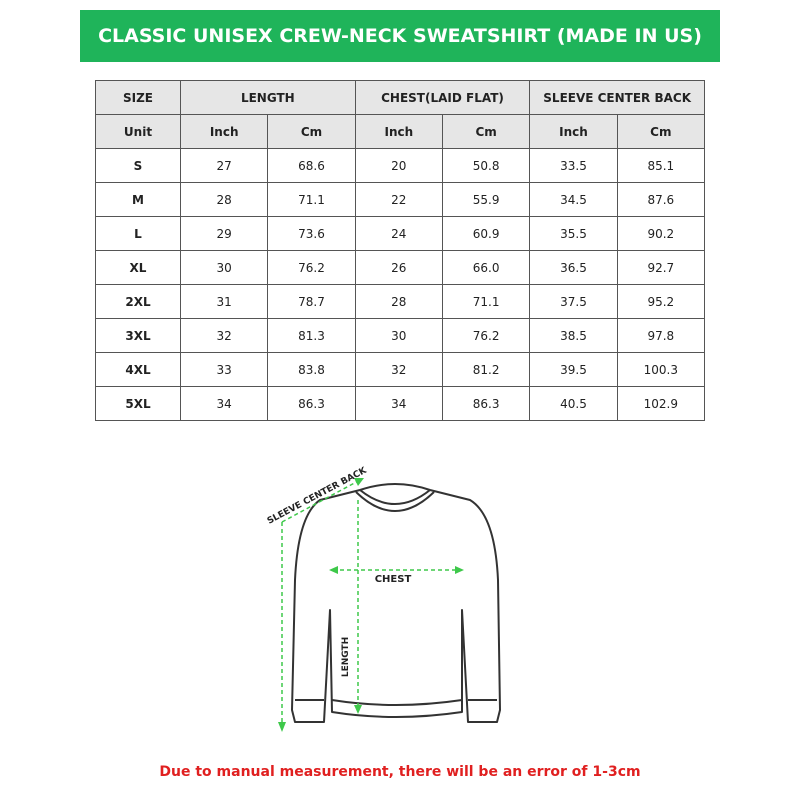  What do you see at coordinates (573, 301) in the screenshot?
I see `measure-cell: 37.5` at bounding box center [573, 301].